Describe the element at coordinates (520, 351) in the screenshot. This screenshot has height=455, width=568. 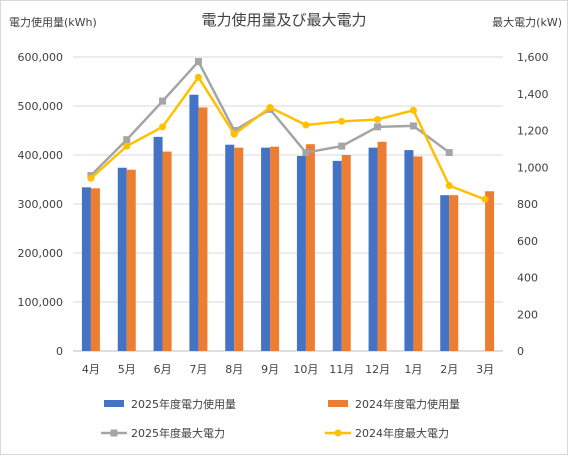
I see `right-axis-tick-label: 0` at that location.